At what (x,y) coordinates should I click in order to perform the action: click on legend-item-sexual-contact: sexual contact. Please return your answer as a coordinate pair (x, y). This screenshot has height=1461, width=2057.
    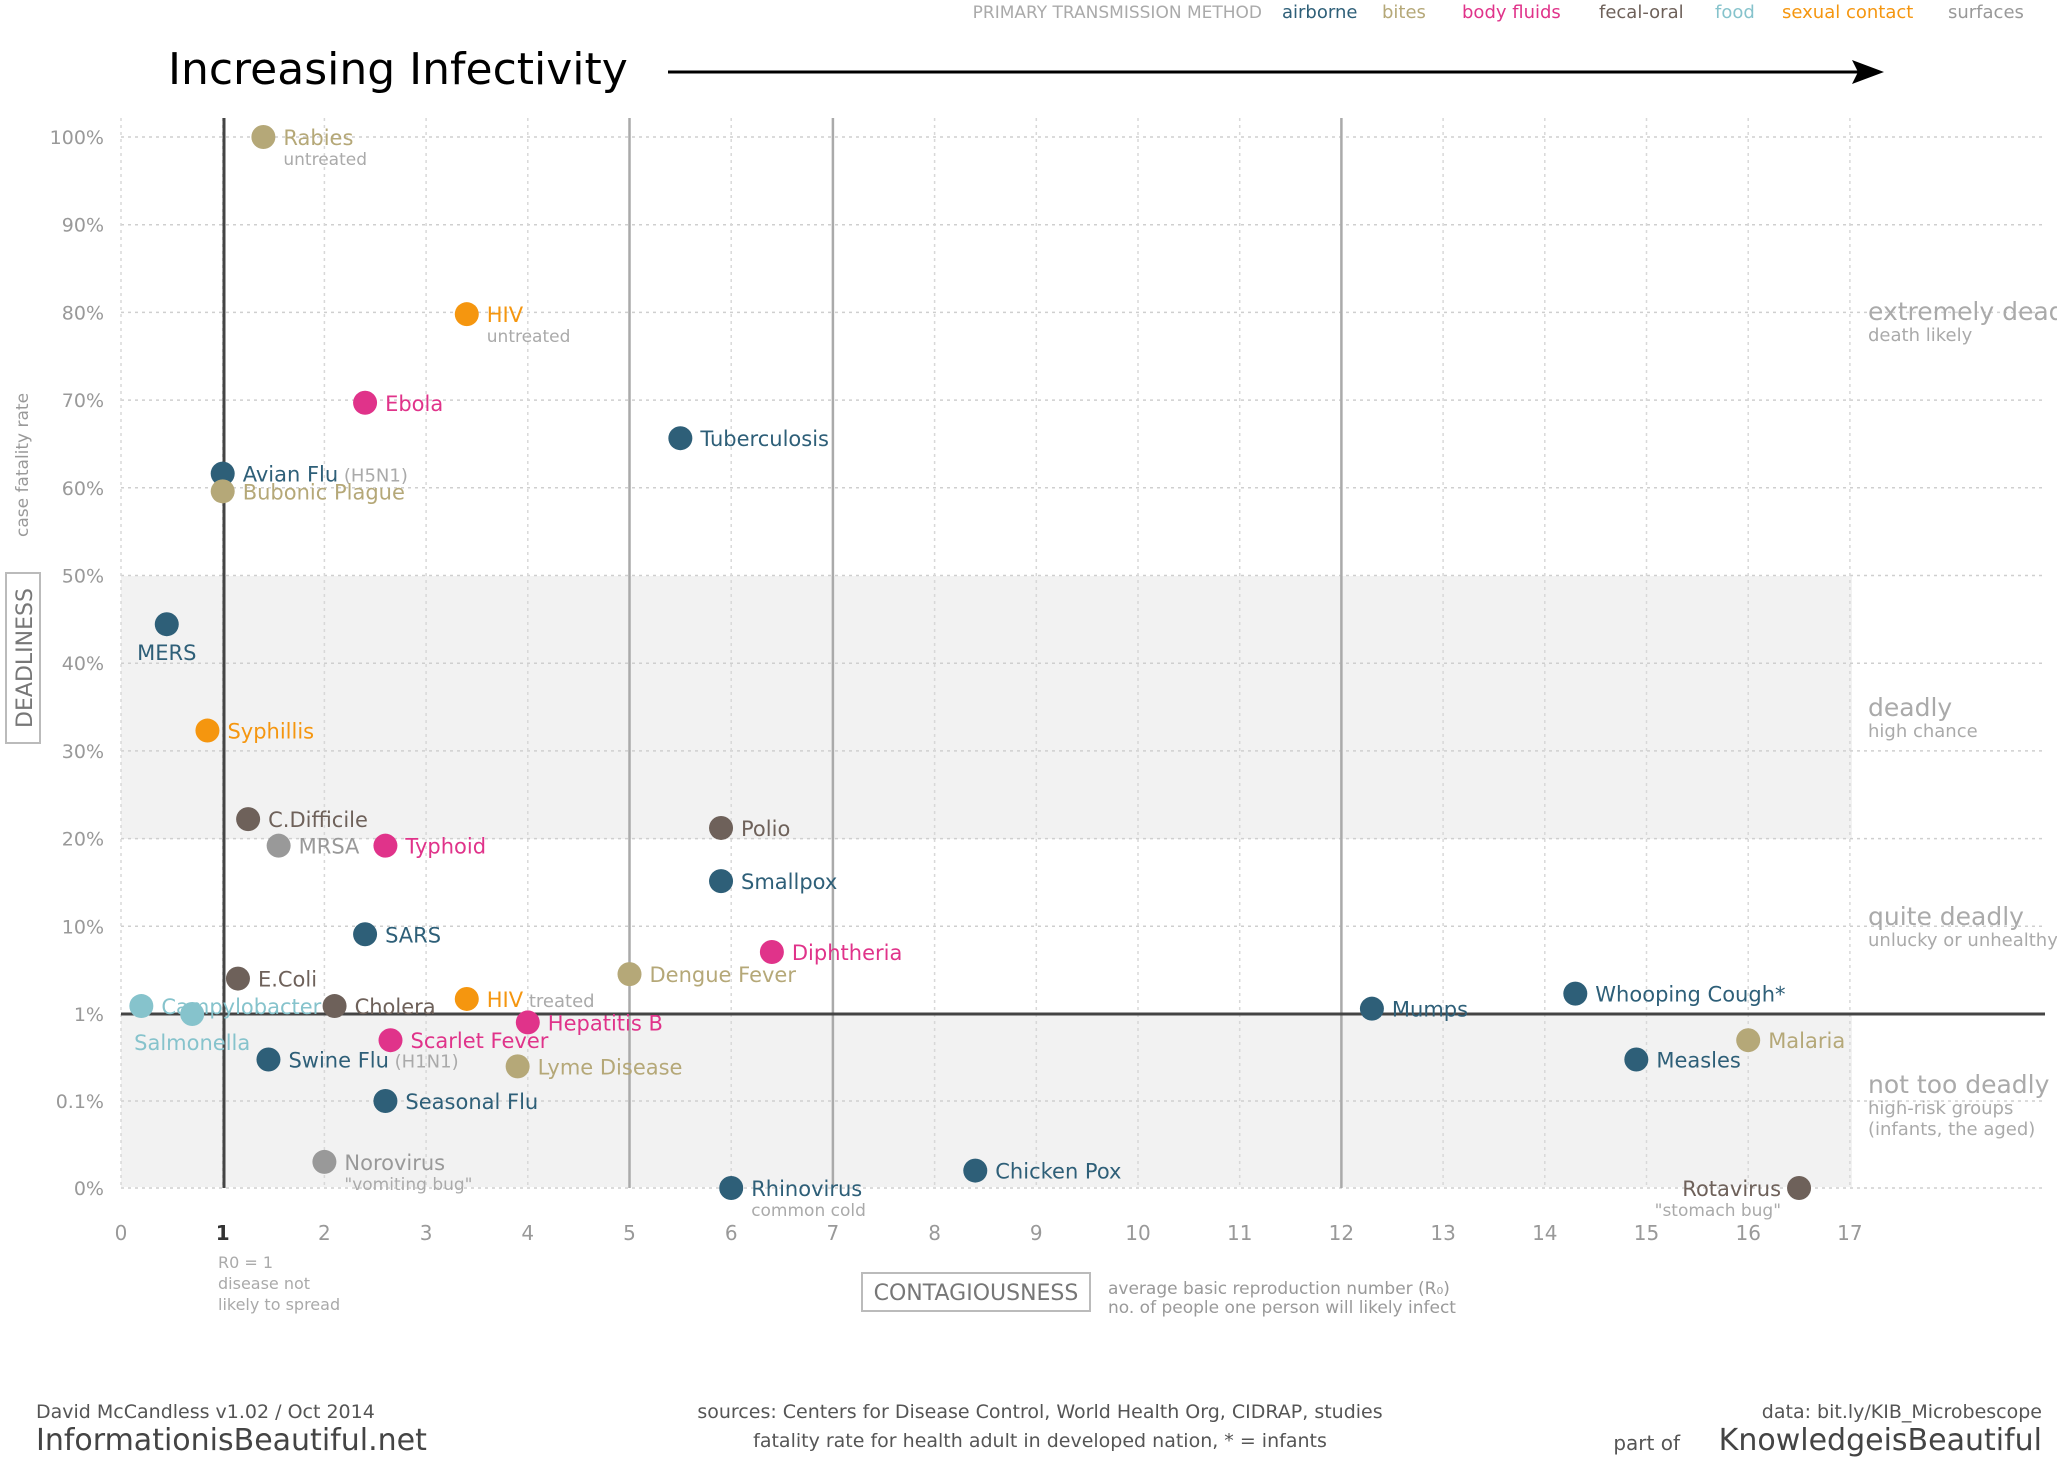
    Looking at the image, I should click on (1847, 12).